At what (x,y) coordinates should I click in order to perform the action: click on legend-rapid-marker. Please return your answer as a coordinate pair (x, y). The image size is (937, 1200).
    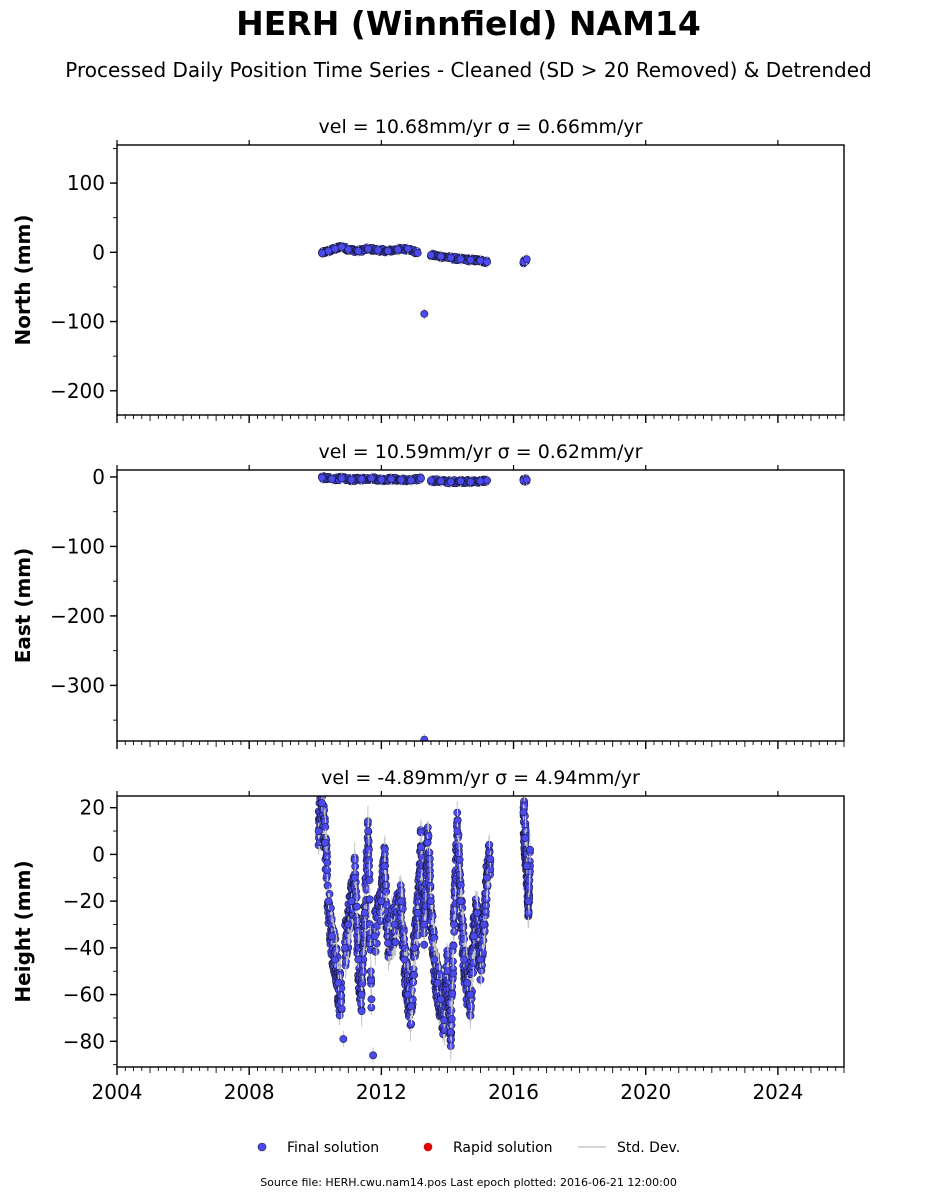
    Looking at the image, I should click on (428, 1147).